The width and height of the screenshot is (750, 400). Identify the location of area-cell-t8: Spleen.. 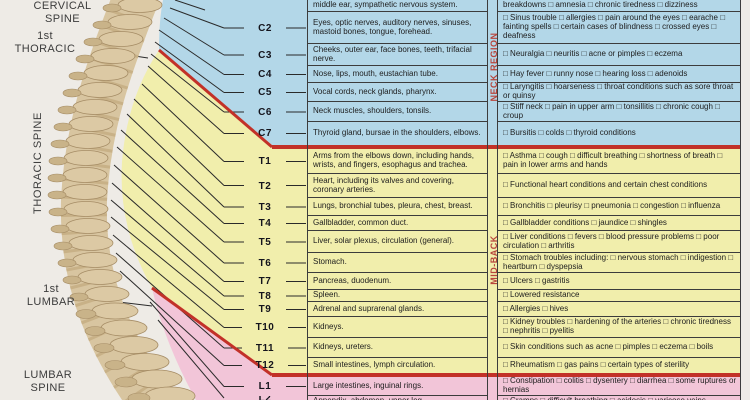
(397, 296).